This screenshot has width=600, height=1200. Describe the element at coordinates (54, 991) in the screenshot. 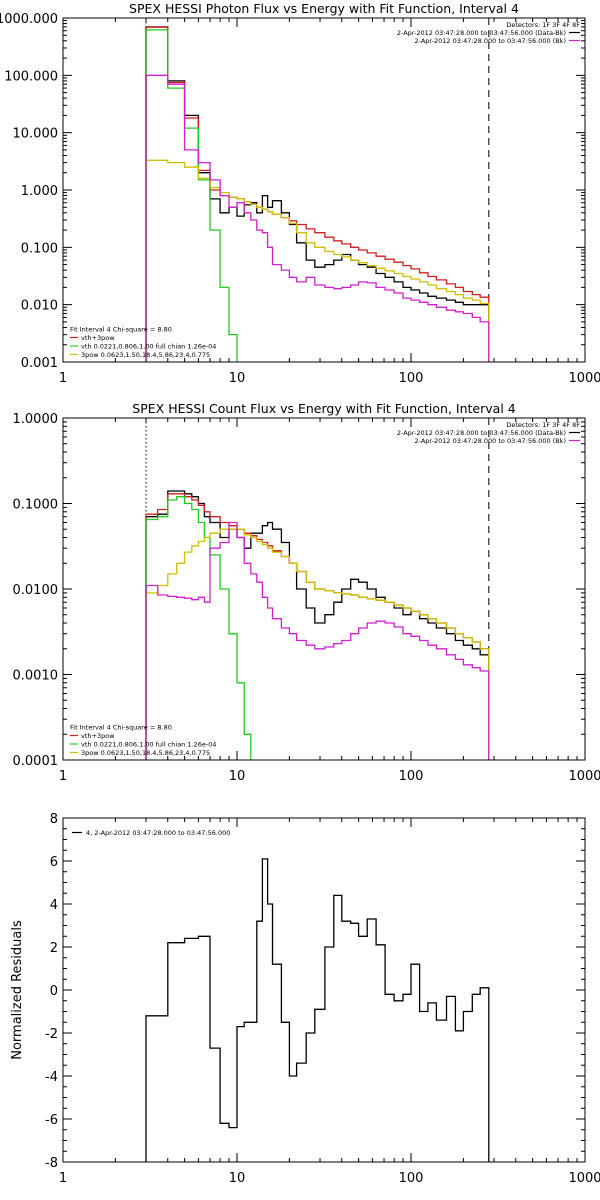

I see `y-tick-label: 0` at that location.